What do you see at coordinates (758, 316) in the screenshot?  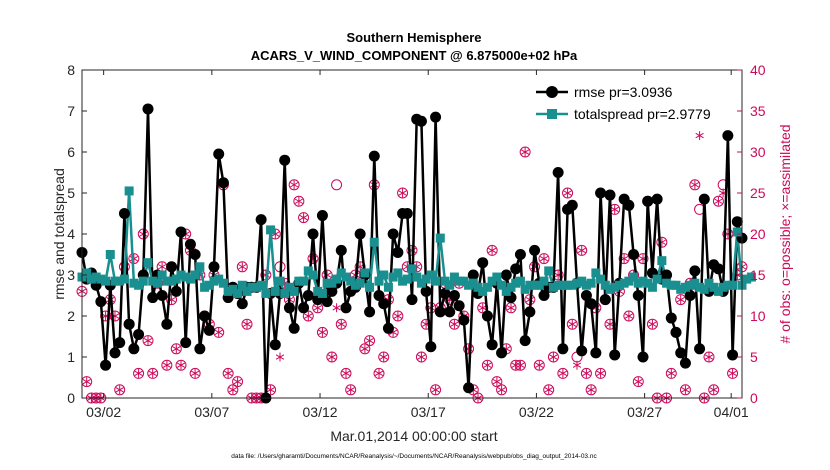 I see `y2-tick-label: 10` at bounding box center [758, 316].